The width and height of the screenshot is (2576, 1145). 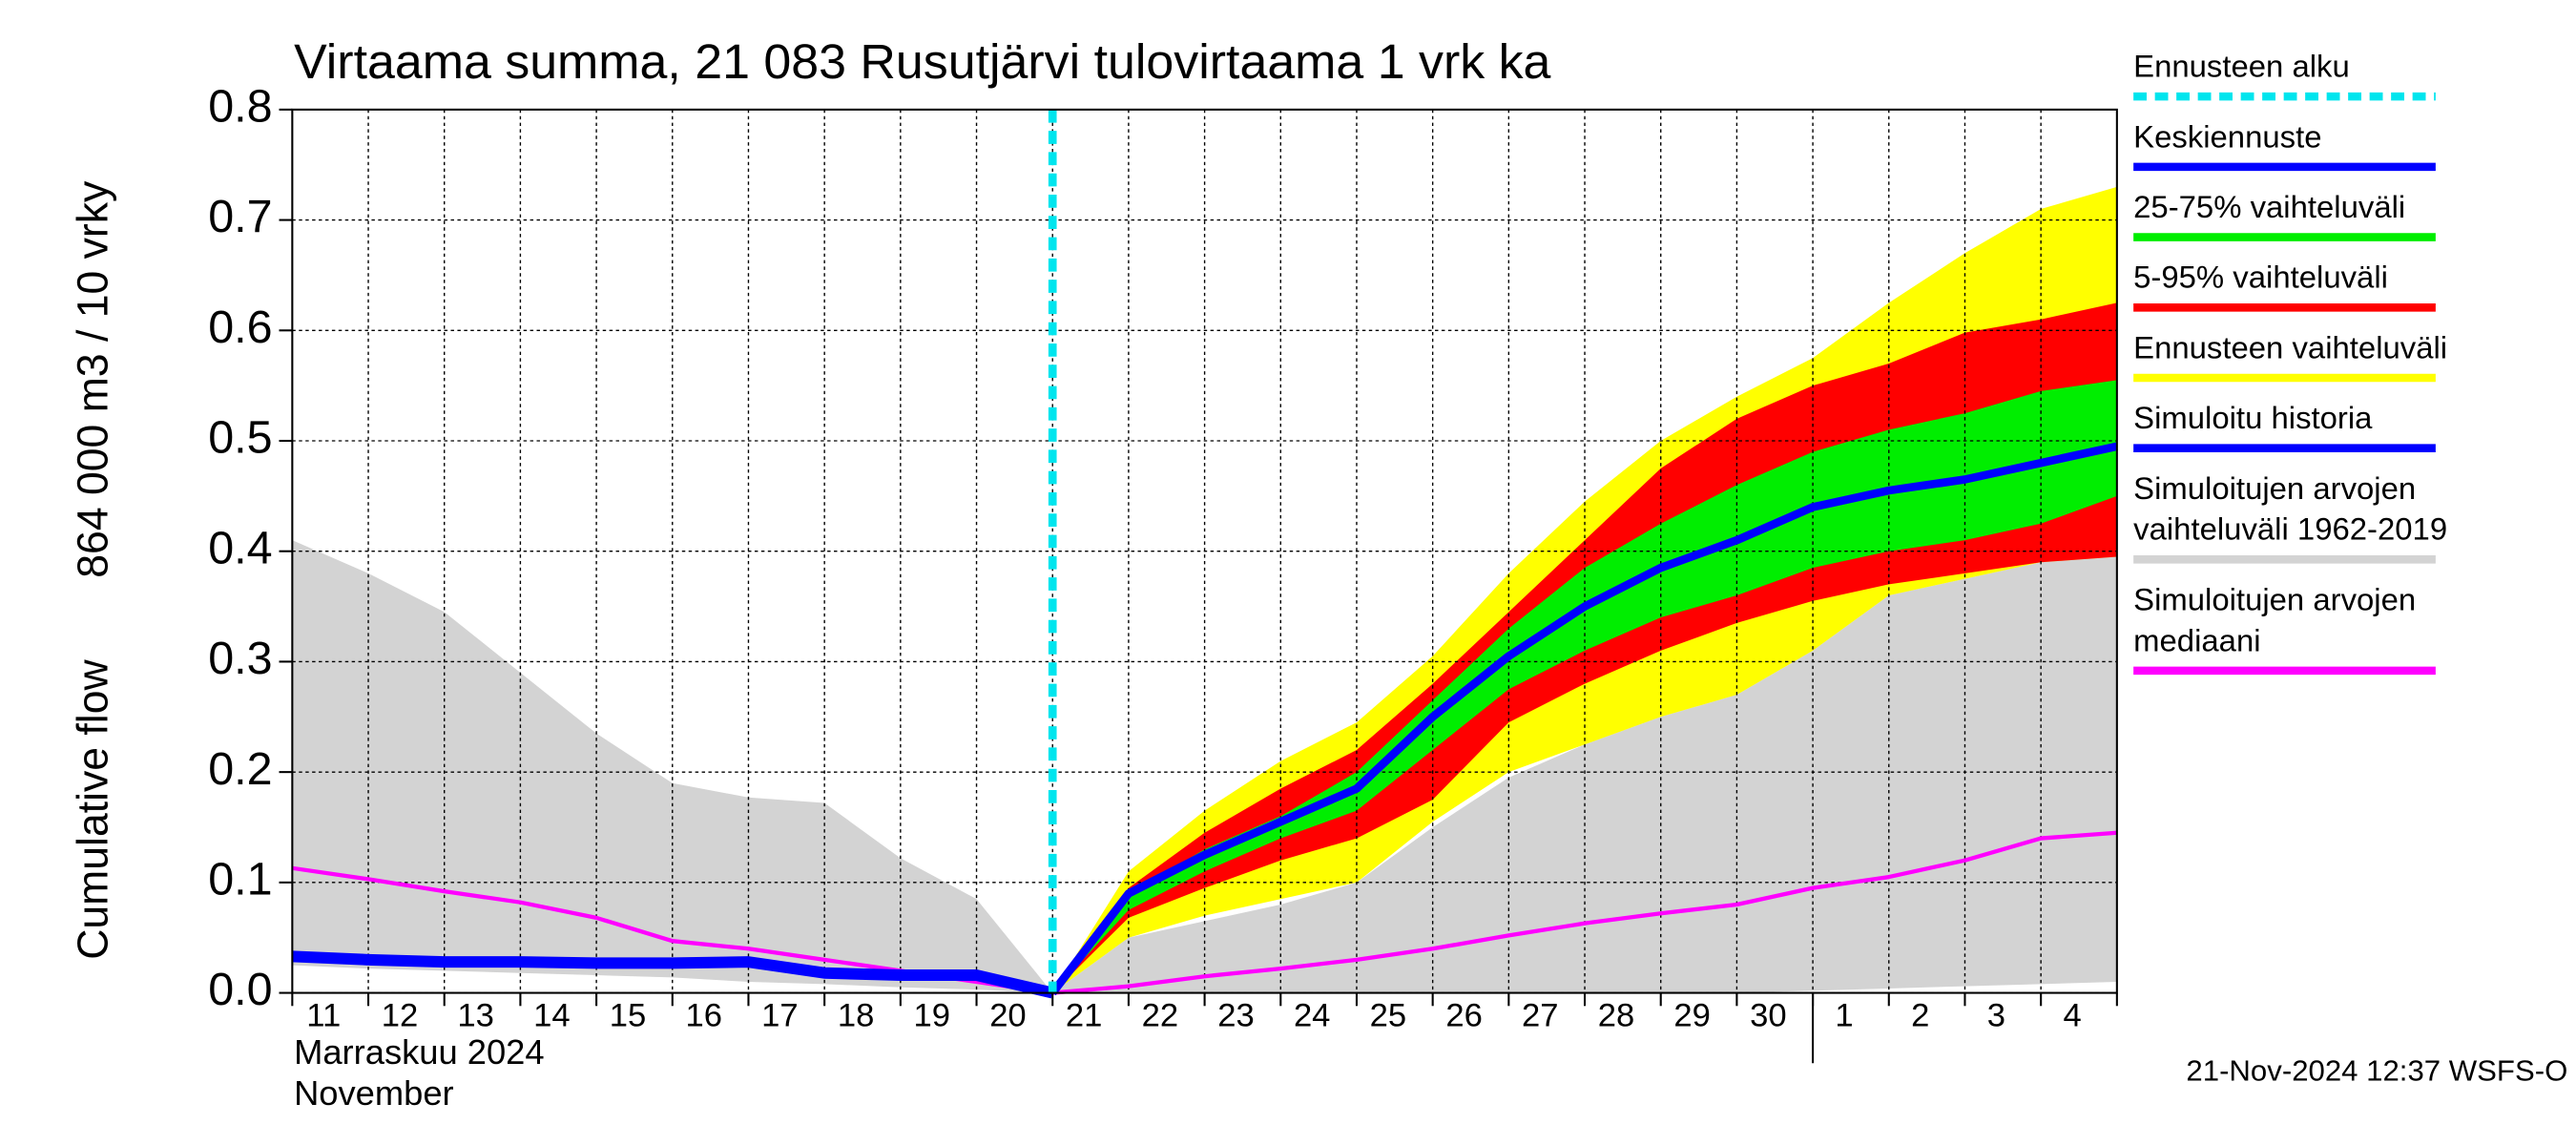 What do you see at coordinates (240, 217) in the screenshot?
I see `y-tick-label: 0.7` at bounding box center [240, 217].